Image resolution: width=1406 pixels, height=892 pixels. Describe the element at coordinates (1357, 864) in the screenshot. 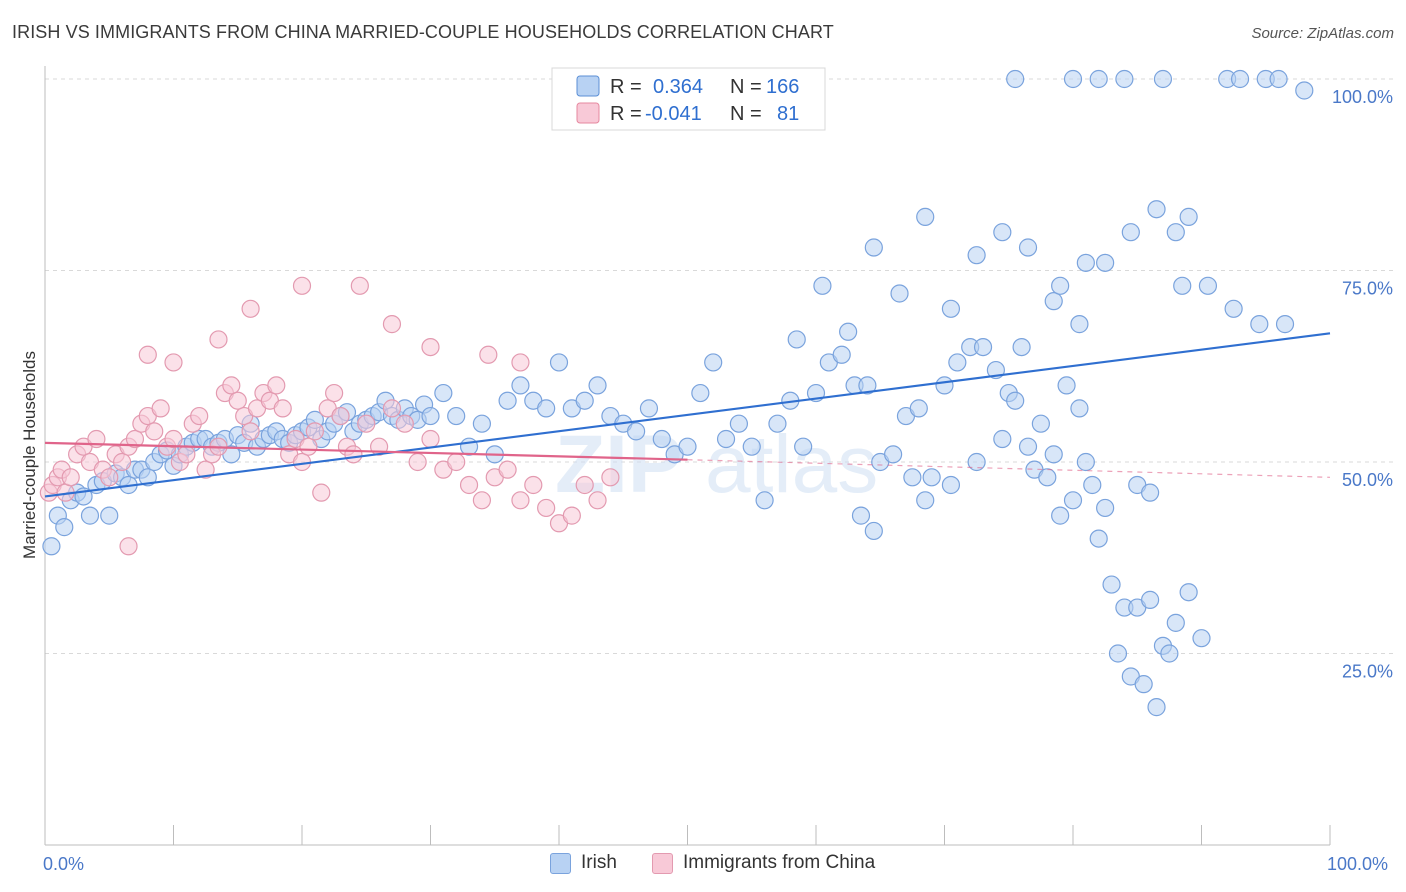

I see `x-tick-label-max: 100.0%` at that location.